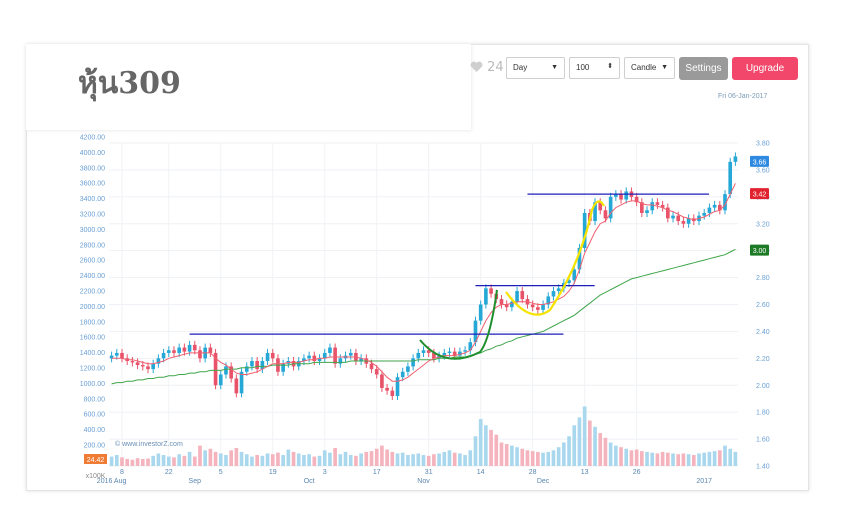 Image resolution: width=847 pixels, height=520 pixels. I want to click on volume-tick-label: 3000.00, so click(92, 230).